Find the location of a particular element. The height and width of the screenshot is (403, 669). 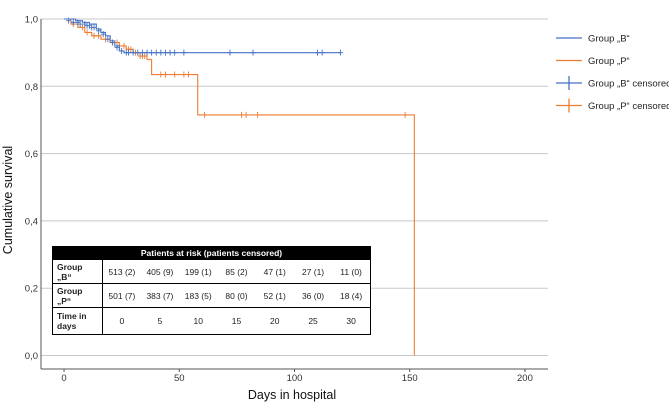

legend-item: Group „P“ censored is located at coordinates (612, 105).